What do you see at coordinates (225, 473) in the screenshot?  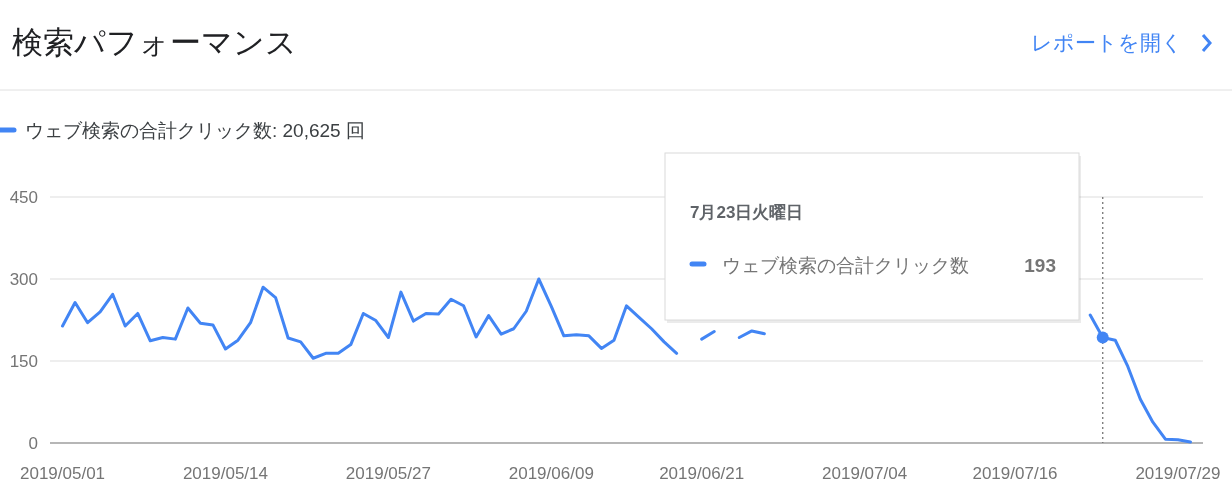 I see `x-tick-label: 2019/05/14` at bounding box center [225, 473].